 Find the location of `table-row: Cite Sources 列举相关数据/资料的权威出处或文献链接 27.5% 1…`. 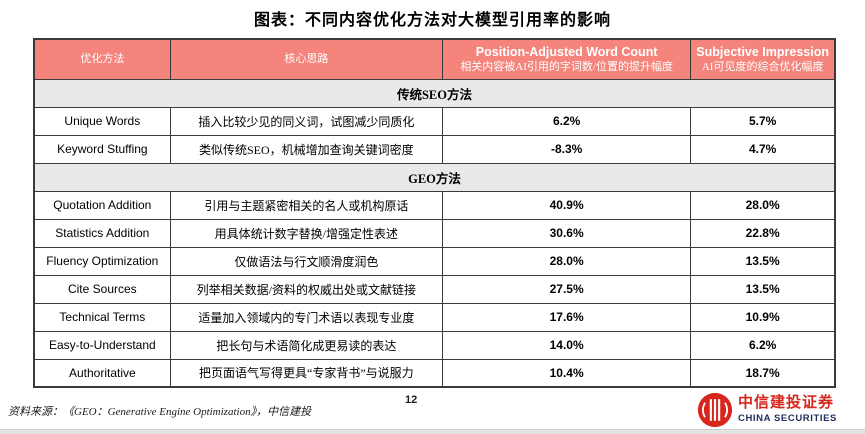

table-row: Cite Sources 列举相关数据/资料的权威出处或文献链接 27.5% 1… is located at coordinates (434, 289).